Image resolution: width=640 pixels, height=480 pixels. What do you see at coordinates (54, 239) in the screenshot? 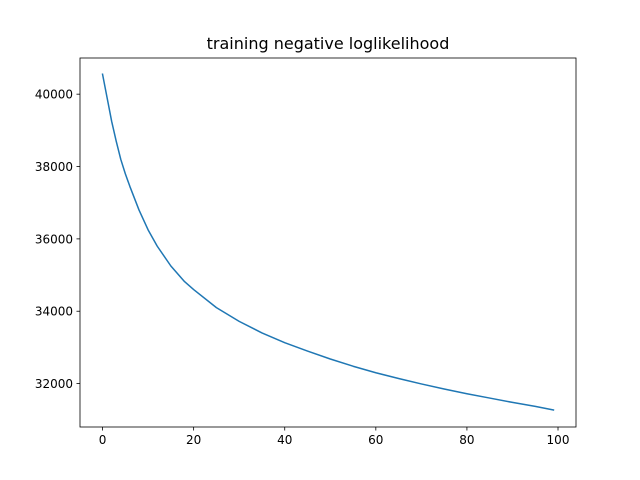
I see `y-tick-label: 36000` at bounding box center [54, 239].